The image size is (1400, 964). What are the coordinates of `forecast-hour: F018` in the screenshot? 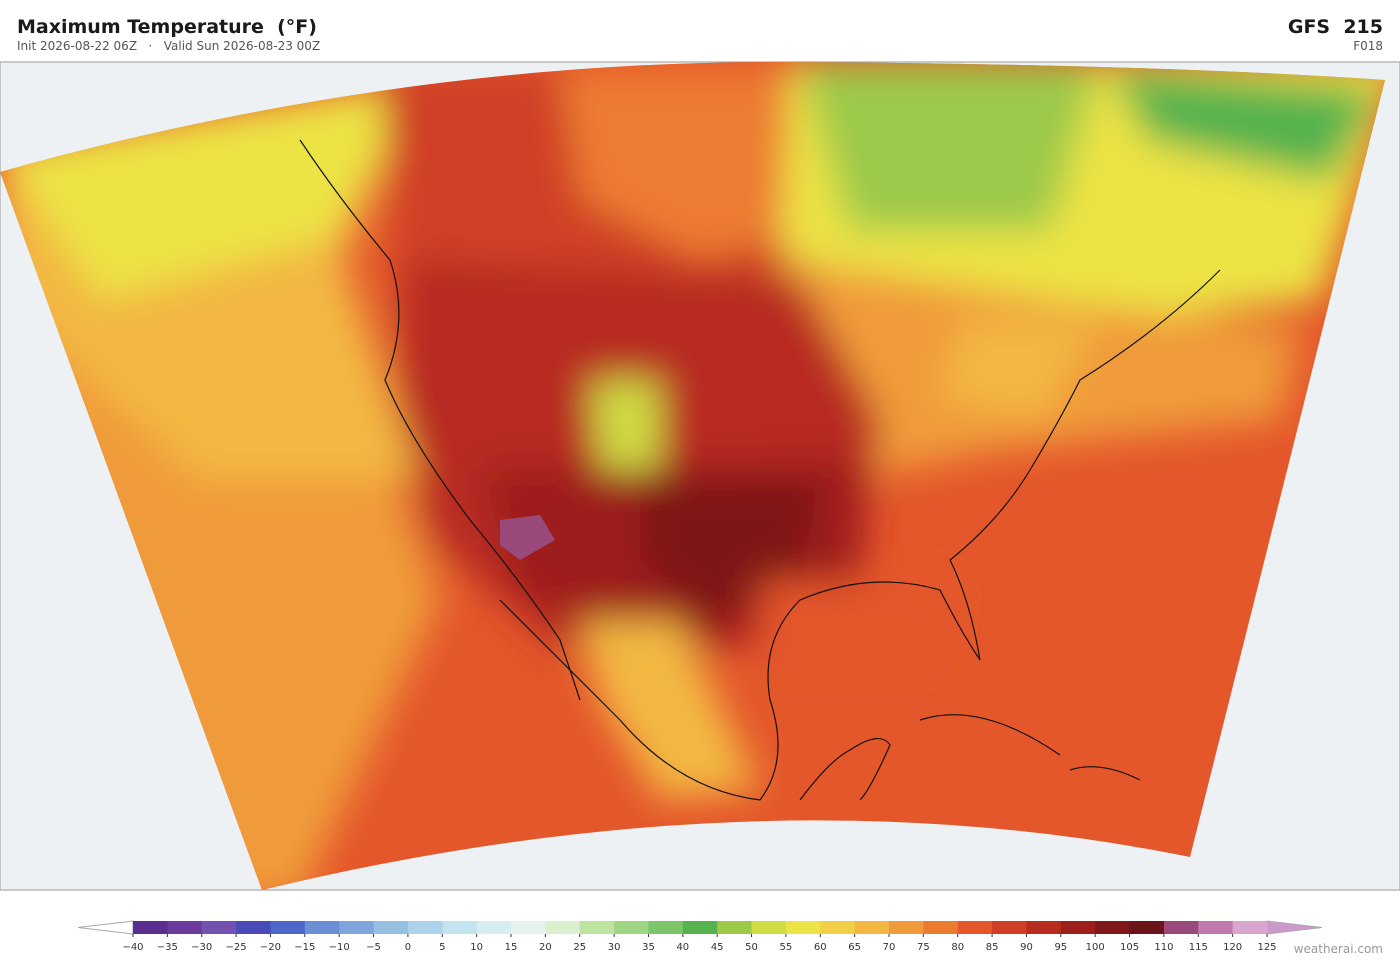 It's located at (1368, 46).